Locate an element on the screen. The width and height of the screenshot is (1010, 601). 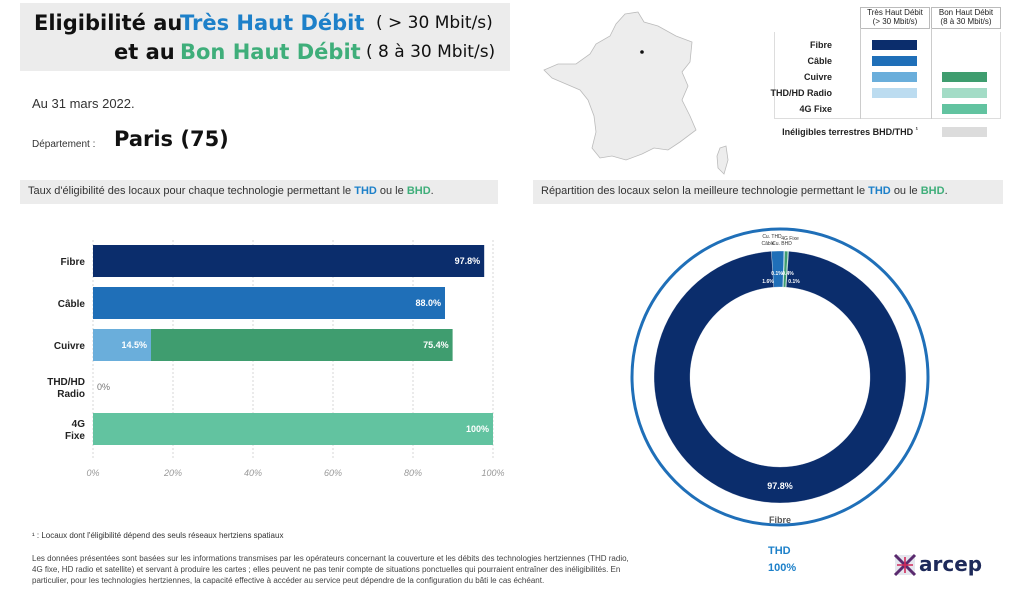
legend-ineligible-mark: ¹ is located at coordinates (916, 130).